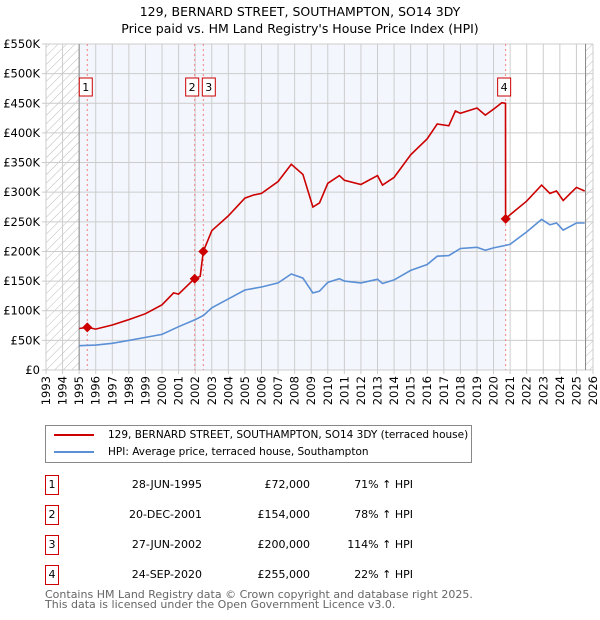 The image size is (600, 620). Describe the element at coordinates (284, 544) in the screenshot. I see `sale-price: £200,000` at that location.